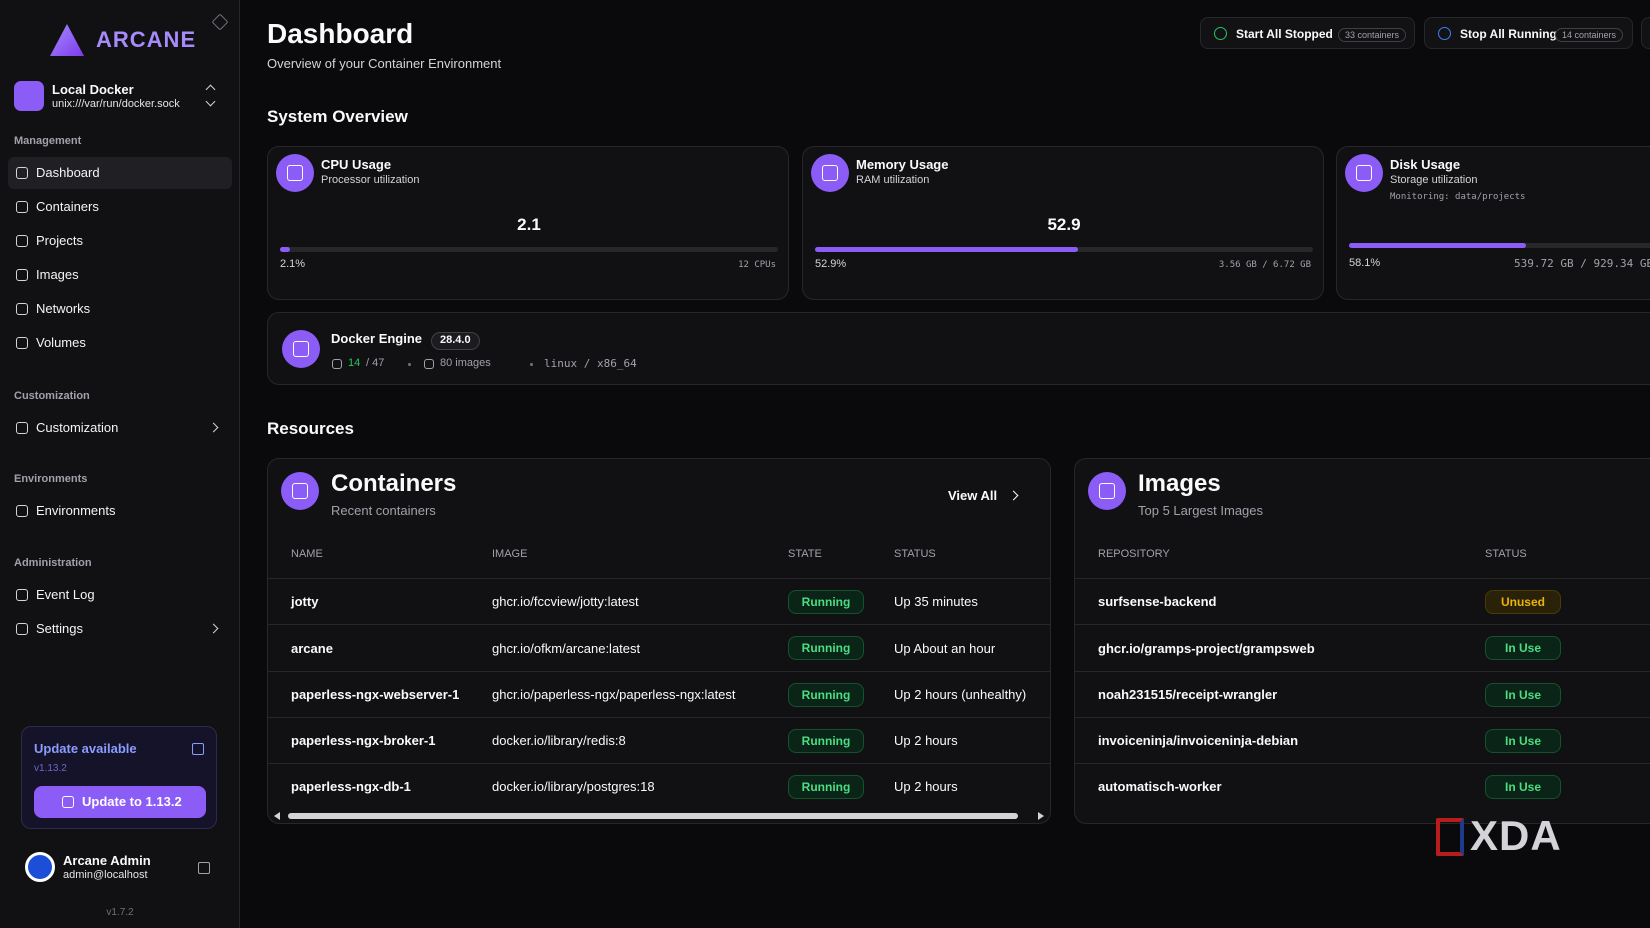 The height and width of the screenshot is (928, 1650). What do you see at coordinates (1645, 33) in the screenshot?
I see `action-button-partial` at bounding box center [1645, 33].